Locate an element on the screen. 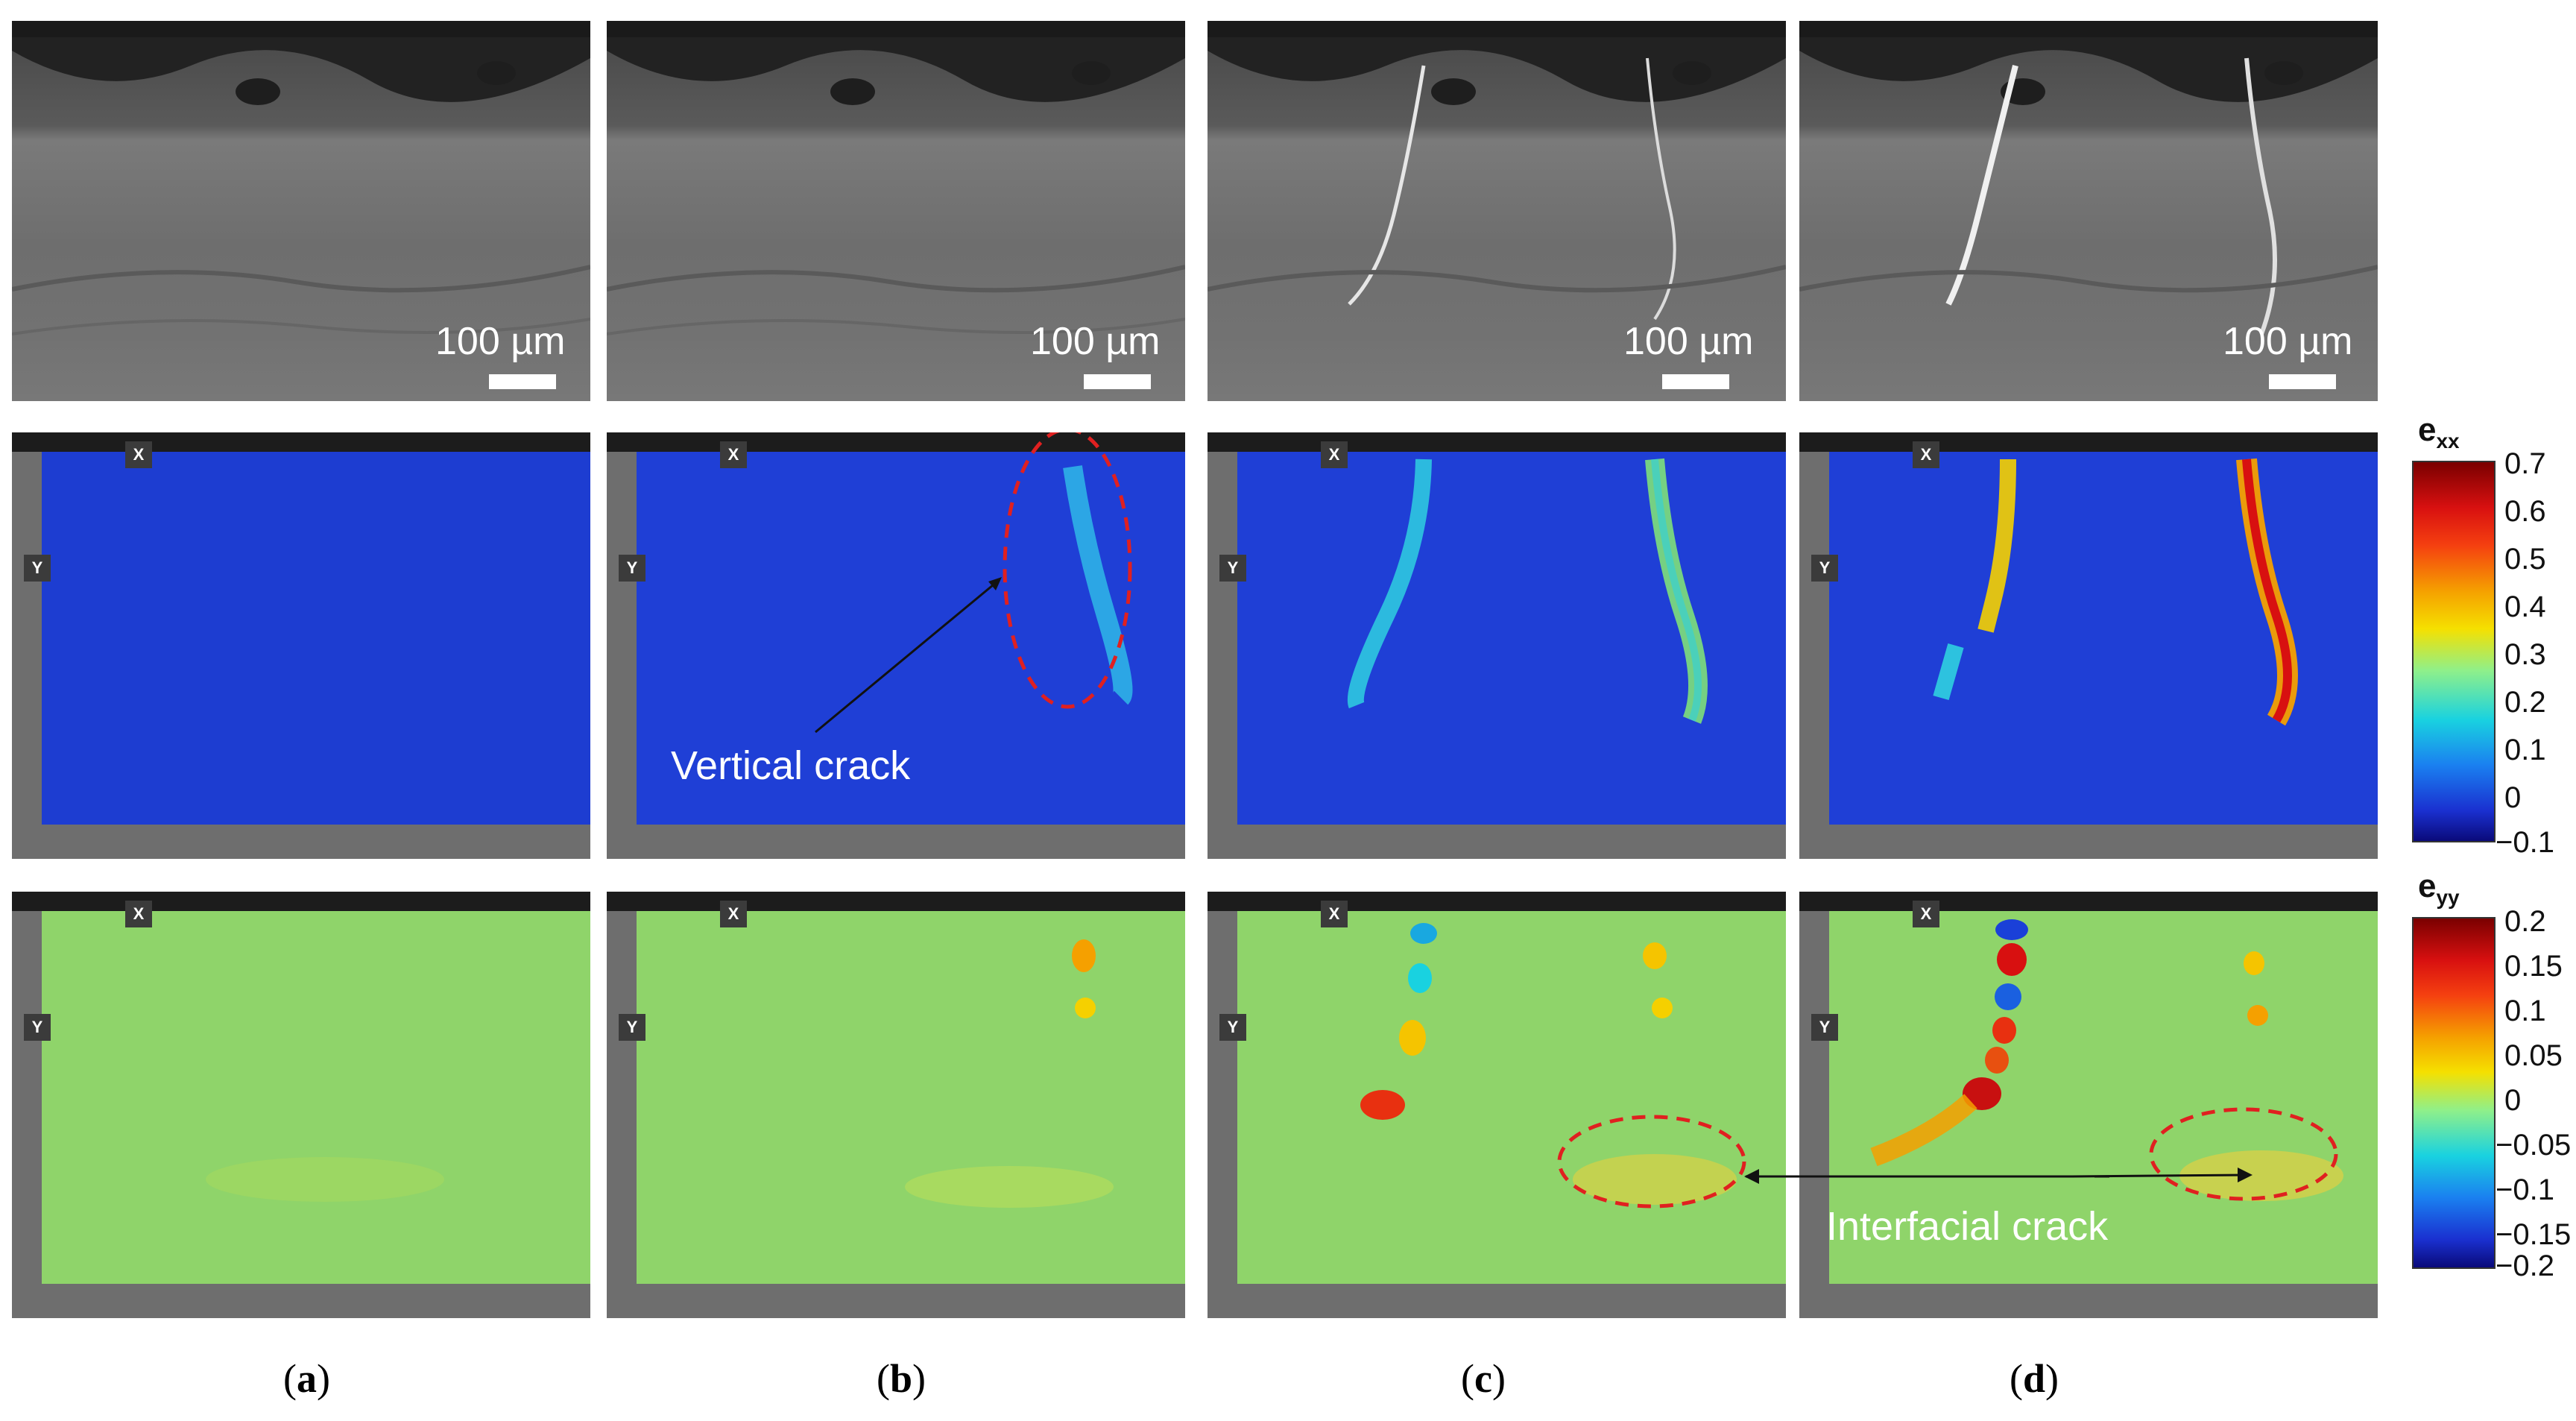  eyy-tick: 0.15 is located at coordinates (2533, 966).